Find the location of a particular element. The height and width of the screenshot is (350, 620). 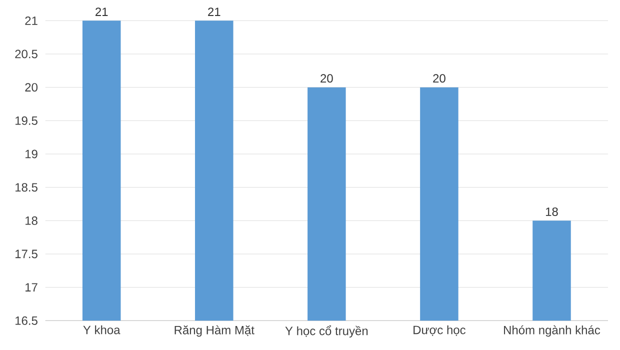

data-label: 18 is located at coordinates (552, 211).